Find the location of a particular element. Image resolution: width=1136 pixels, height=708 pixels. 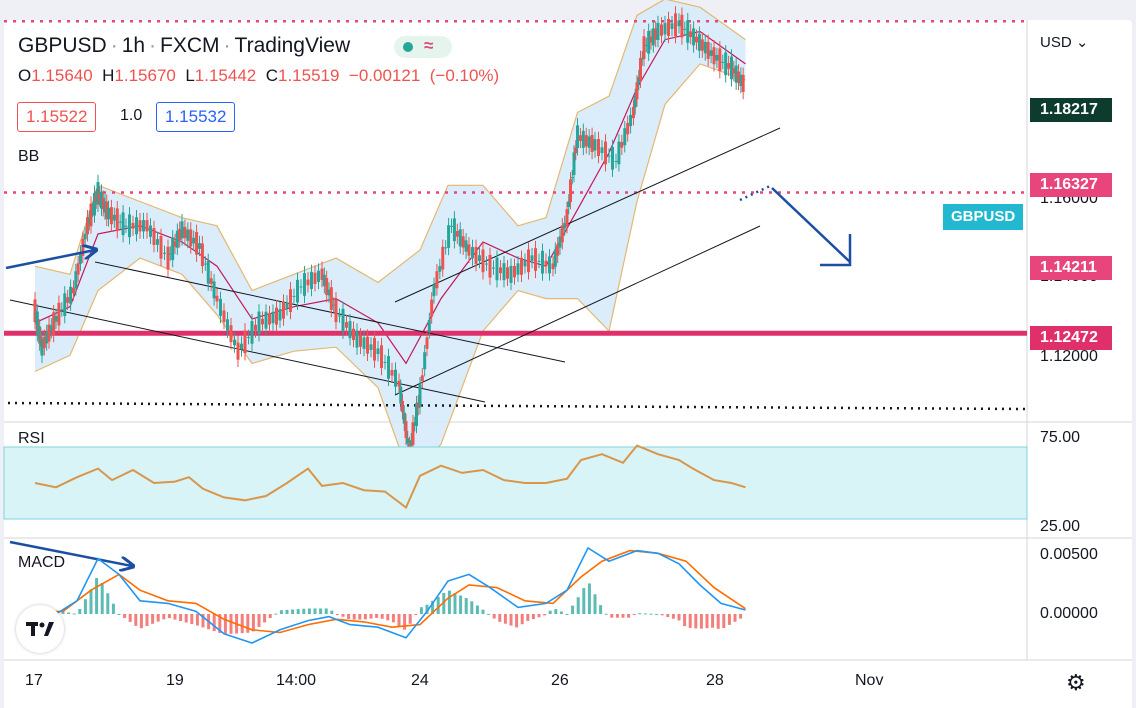

open-value: 1.15640 is located at coordinates (62, 75).